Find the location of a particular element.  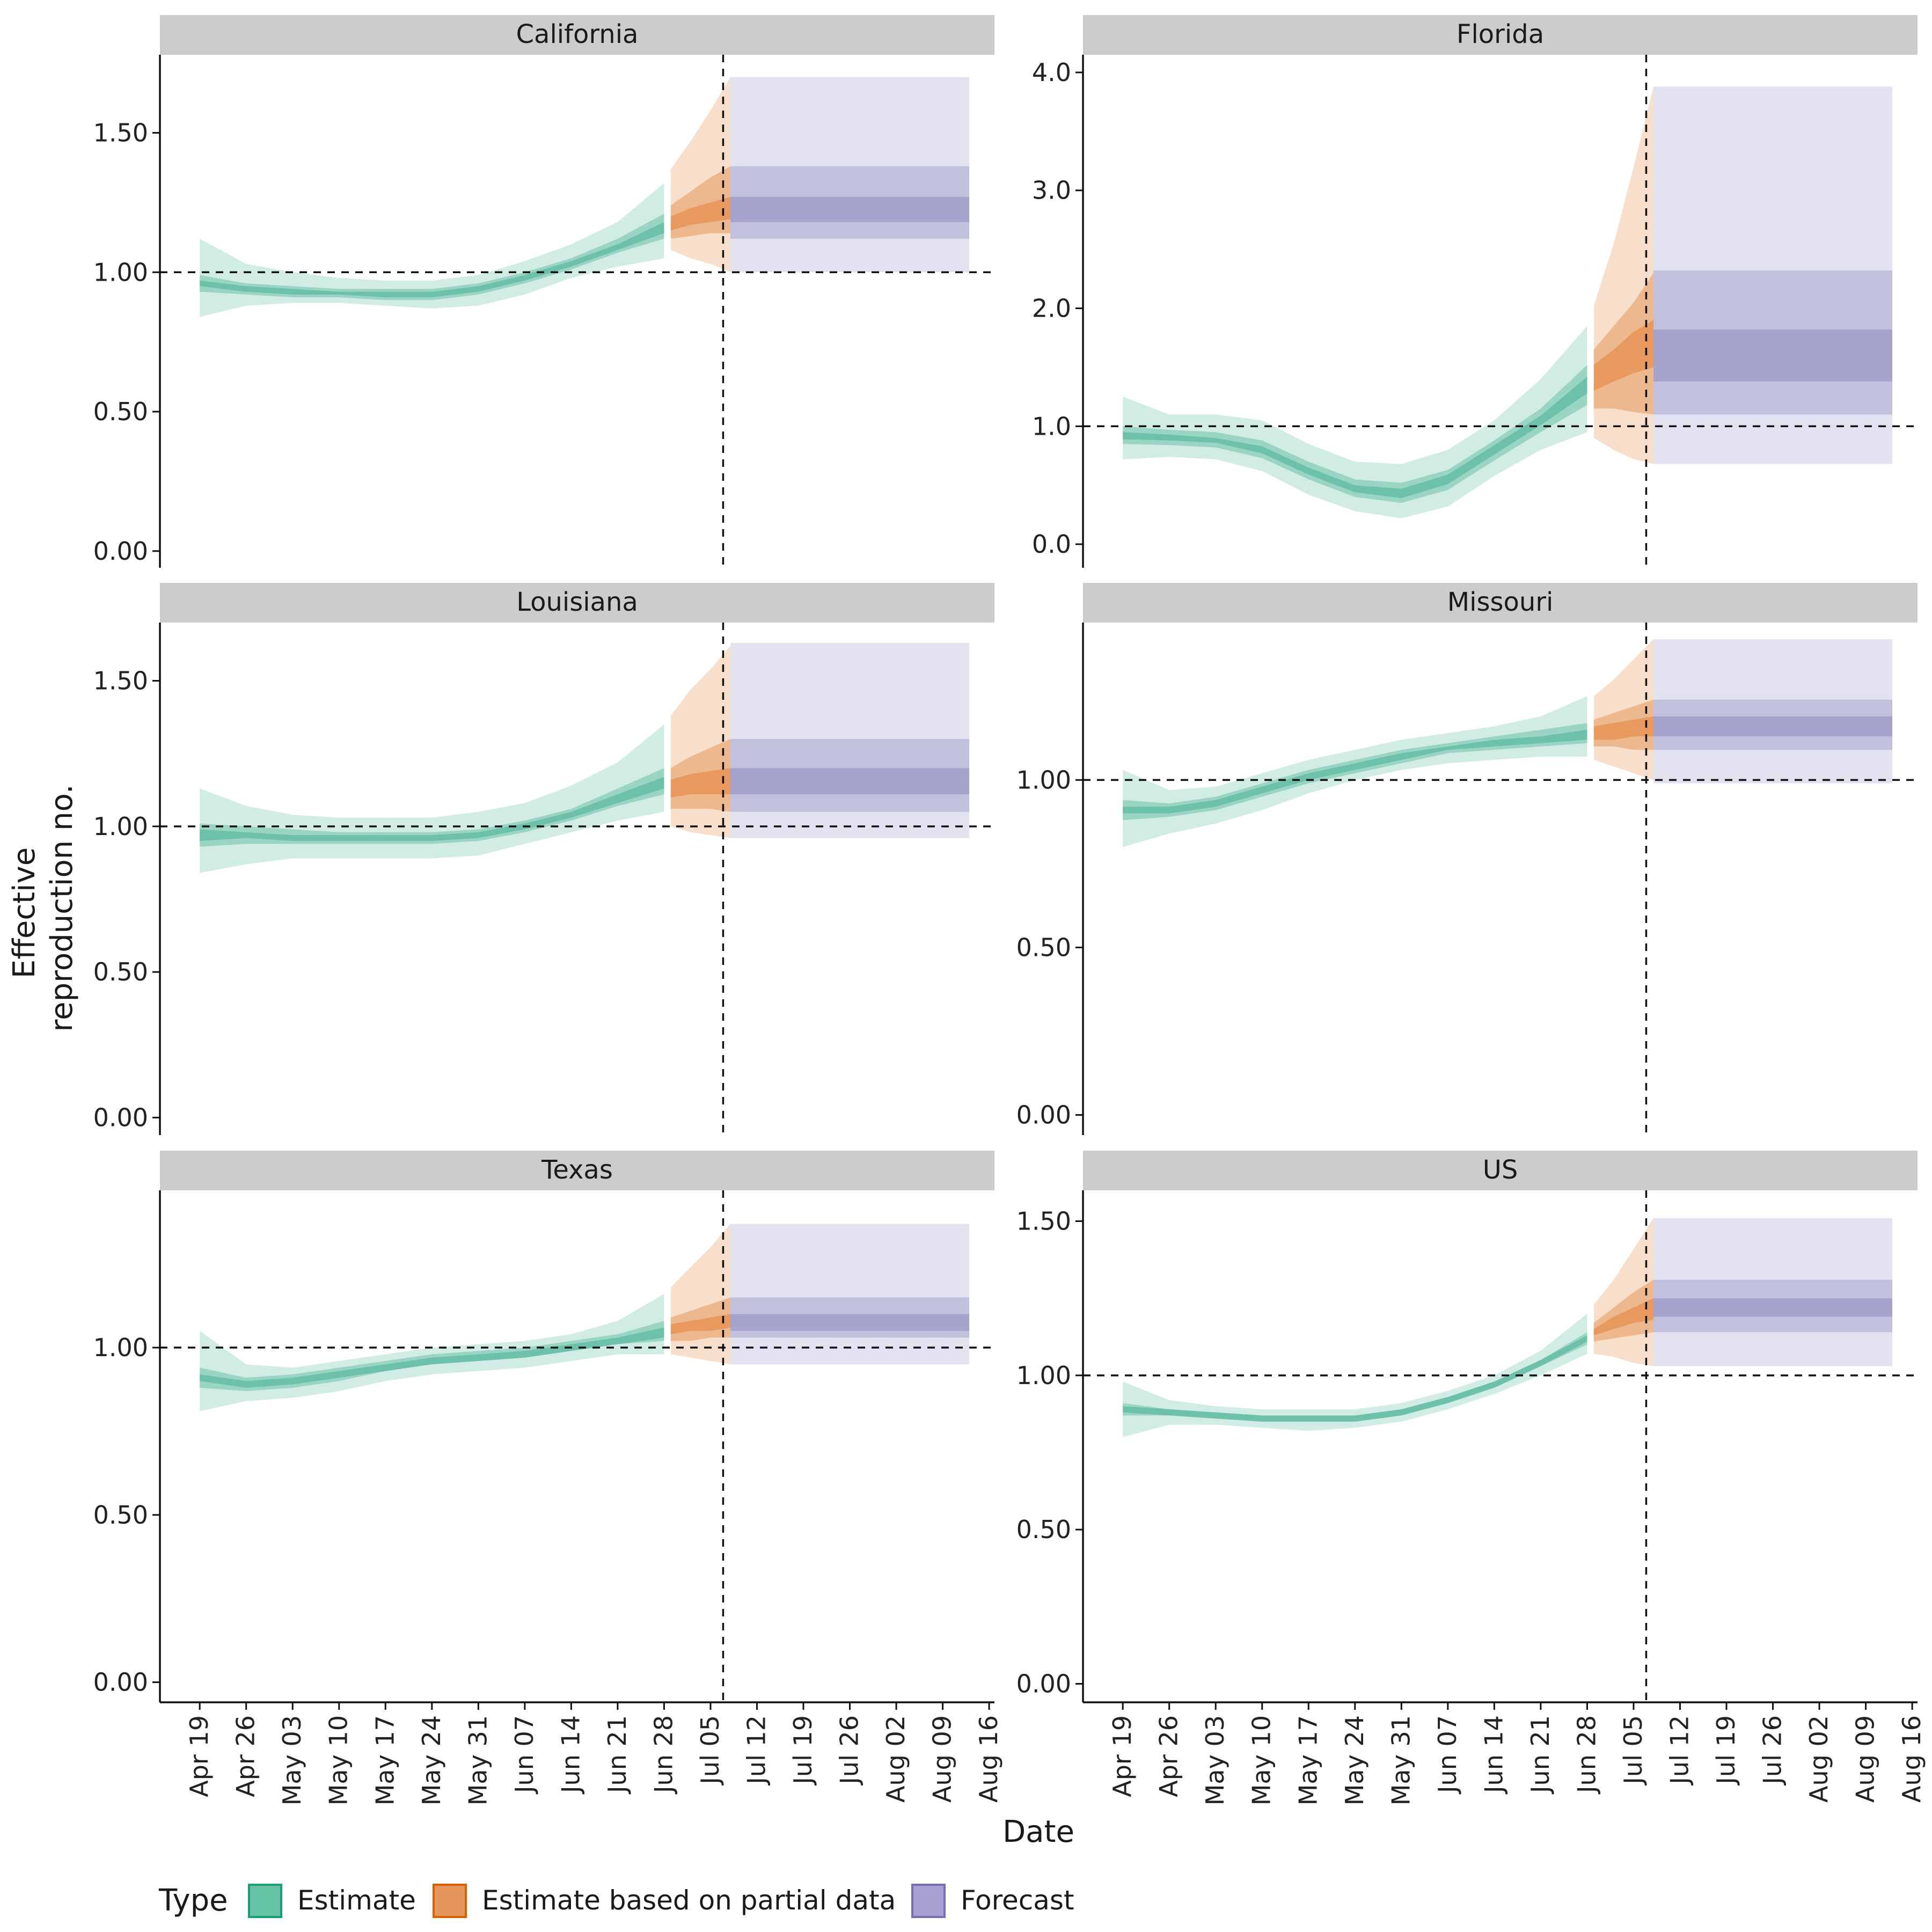

legend-key-partial is located at coordinates (450, 1901).